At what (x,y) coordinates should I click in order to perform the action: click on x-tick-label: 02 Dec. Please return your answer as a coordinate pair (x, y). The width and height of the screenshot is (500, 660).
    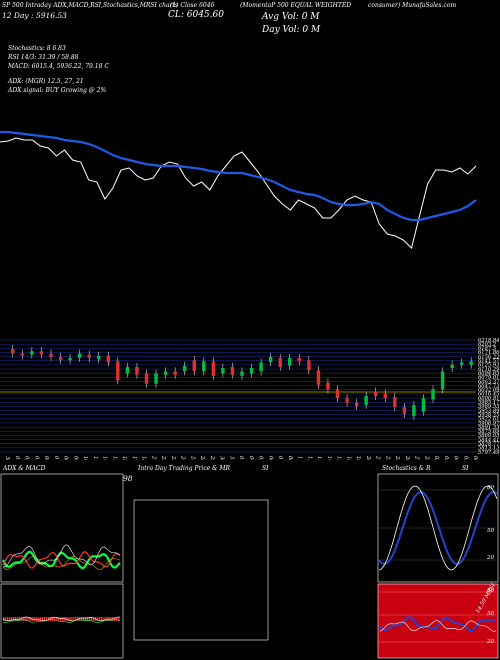
    Looking at the image, I should click on (436, 458).